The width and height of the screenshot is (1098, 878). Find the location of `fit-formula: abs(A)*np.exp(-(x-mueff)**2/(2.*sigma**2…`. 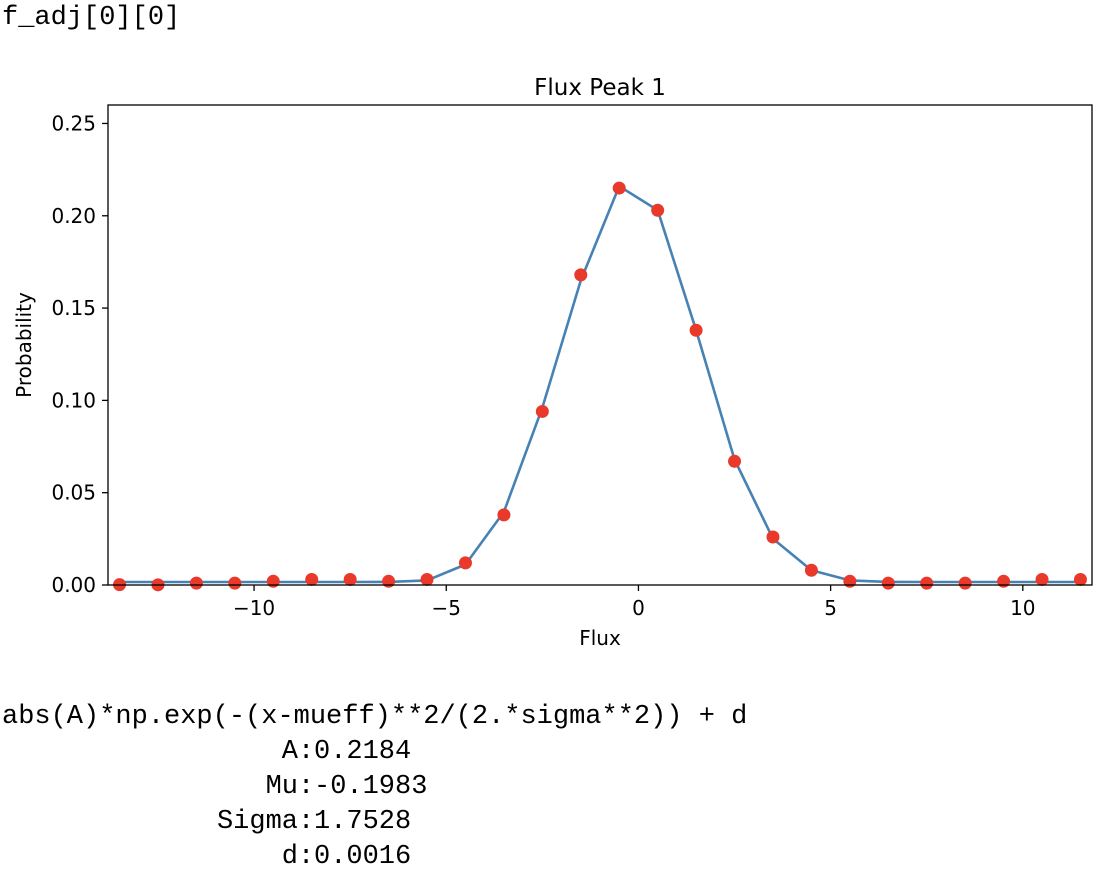

fit-formula: abs(A)*np.exp(-(x-mueff)**2/(2.*sigma**2… is located at coordinates (375, 717).